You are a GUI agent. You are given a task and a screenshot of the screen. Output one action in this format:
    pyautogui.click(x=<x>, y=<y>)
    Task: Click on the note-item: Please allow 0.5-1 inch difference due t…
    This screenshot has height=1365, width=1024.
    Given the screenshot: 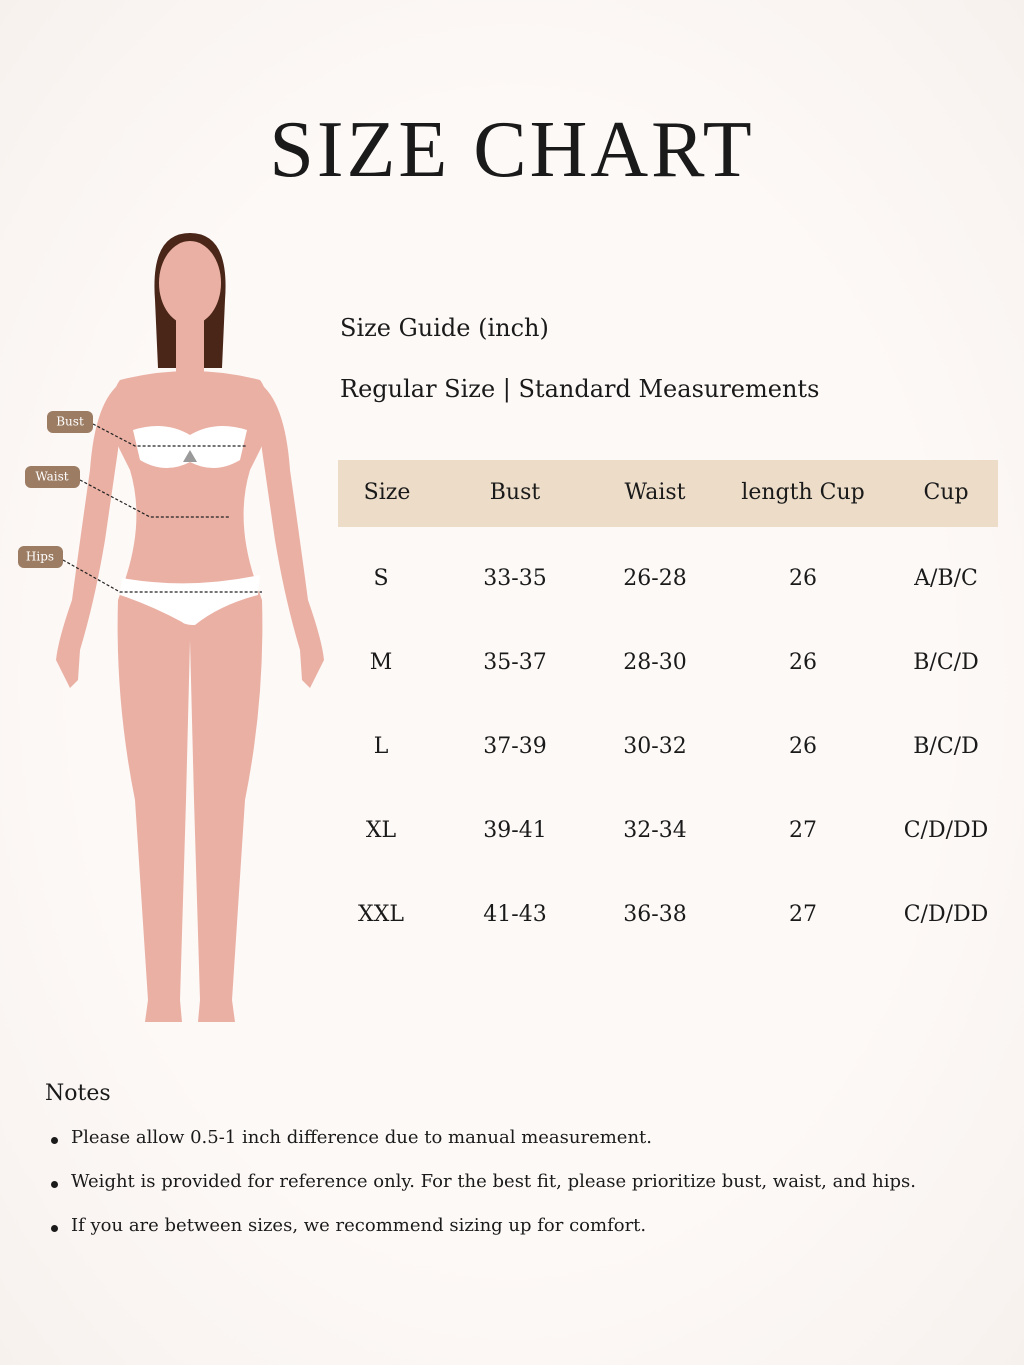 What is the action you would take?
    pyautogui.click(x=362, y=1137)
    